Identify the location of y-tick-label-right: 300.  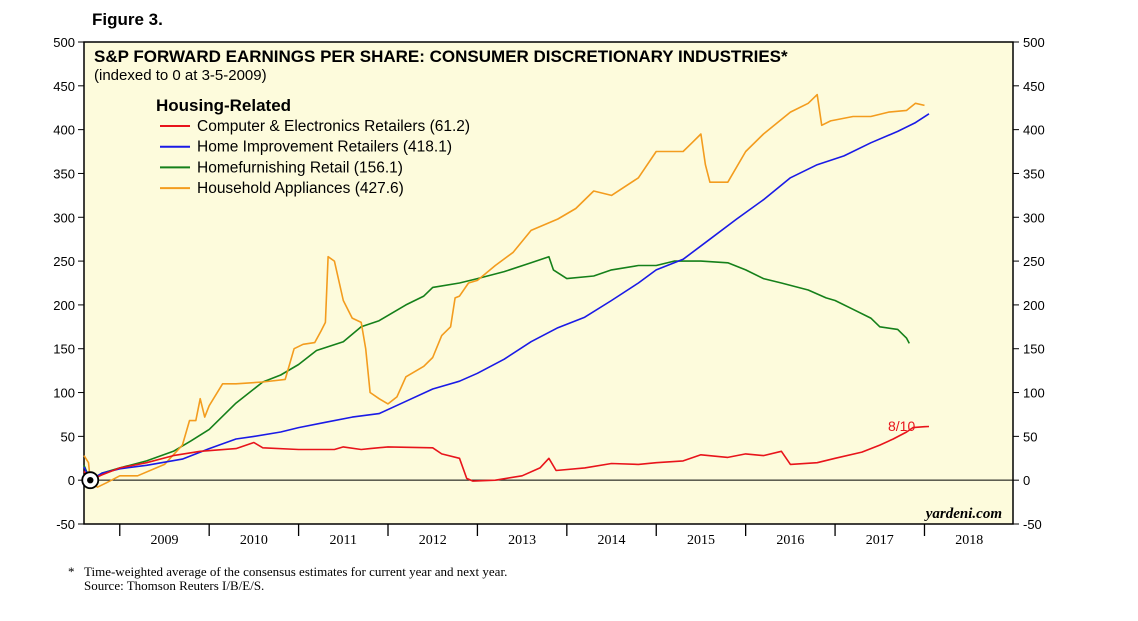
(1034, 217).